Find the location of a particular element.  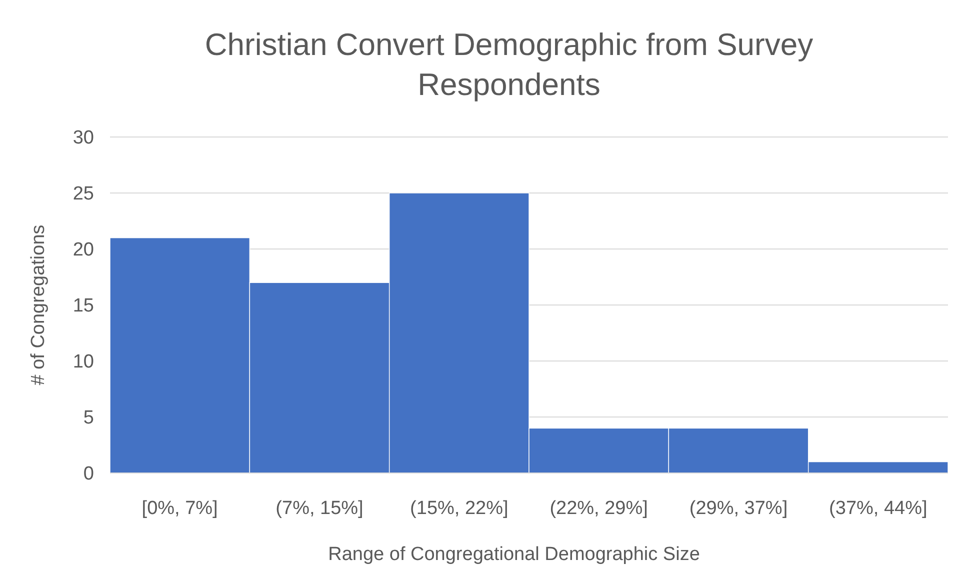

x-tick-label: [0%, 7%] is located at coordinates (180, 508).